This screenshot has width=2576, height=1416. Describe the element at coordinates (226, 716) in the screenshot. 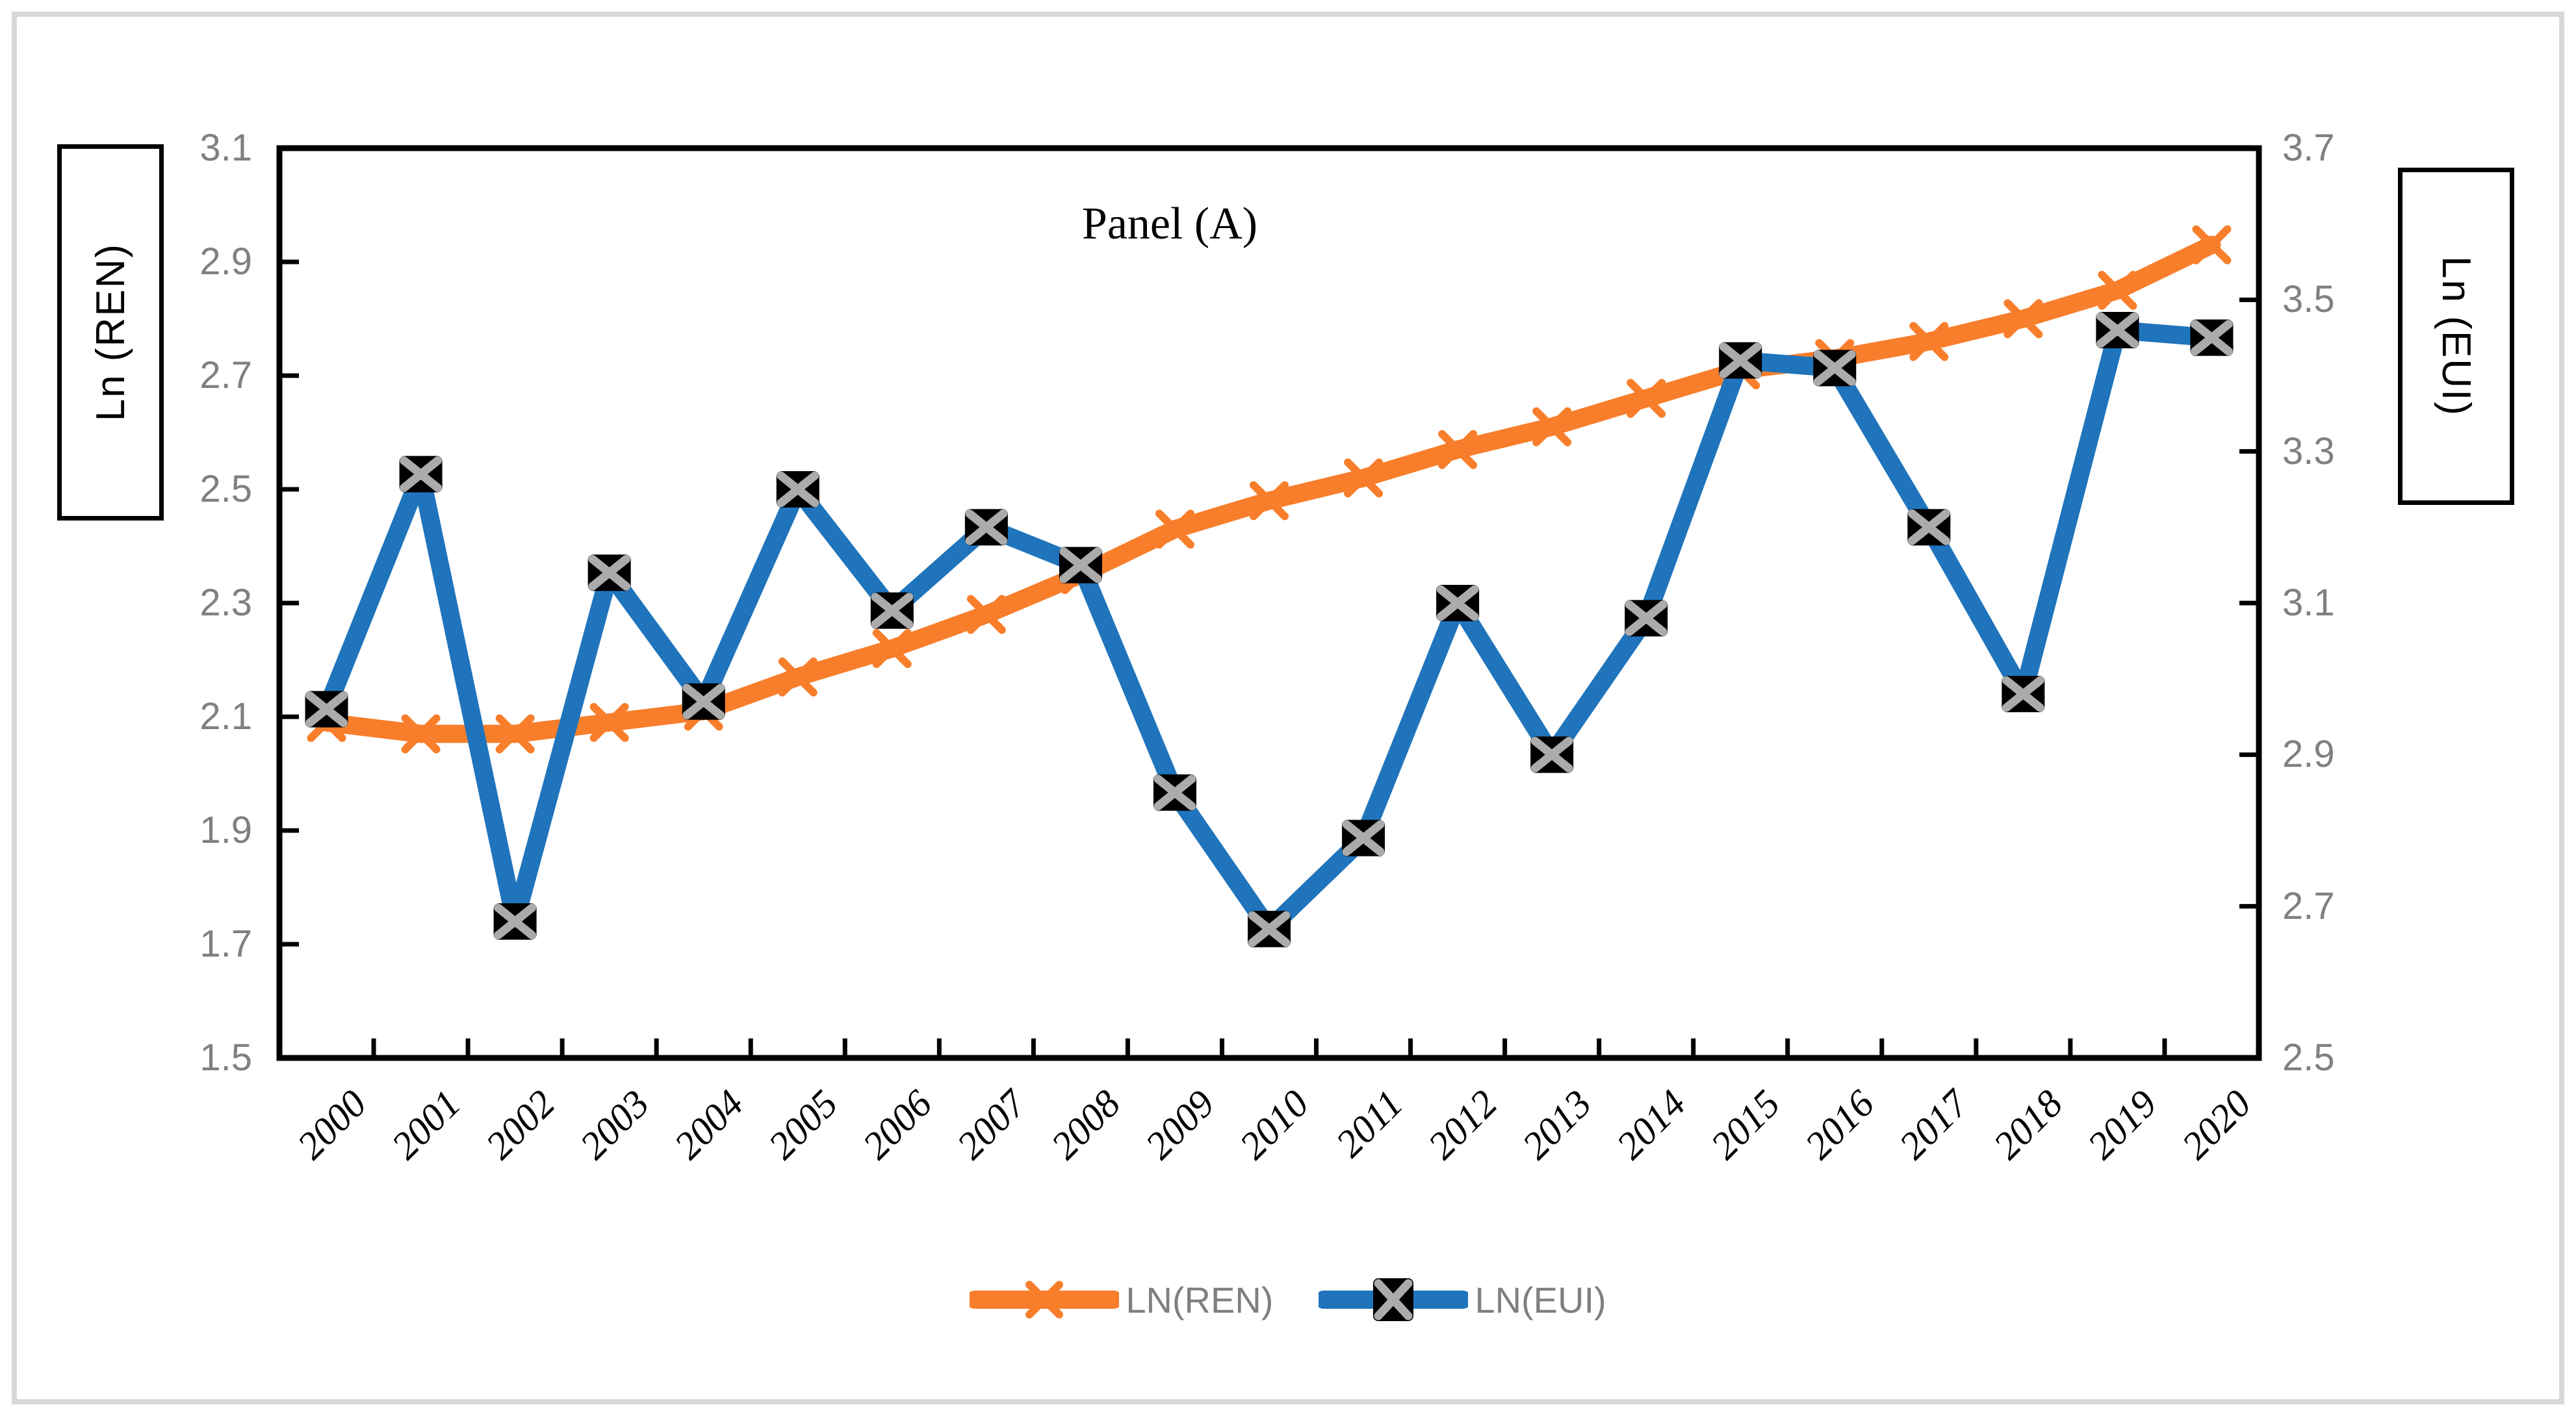

I see `left-axis-tick-label: 2.1` at that location.